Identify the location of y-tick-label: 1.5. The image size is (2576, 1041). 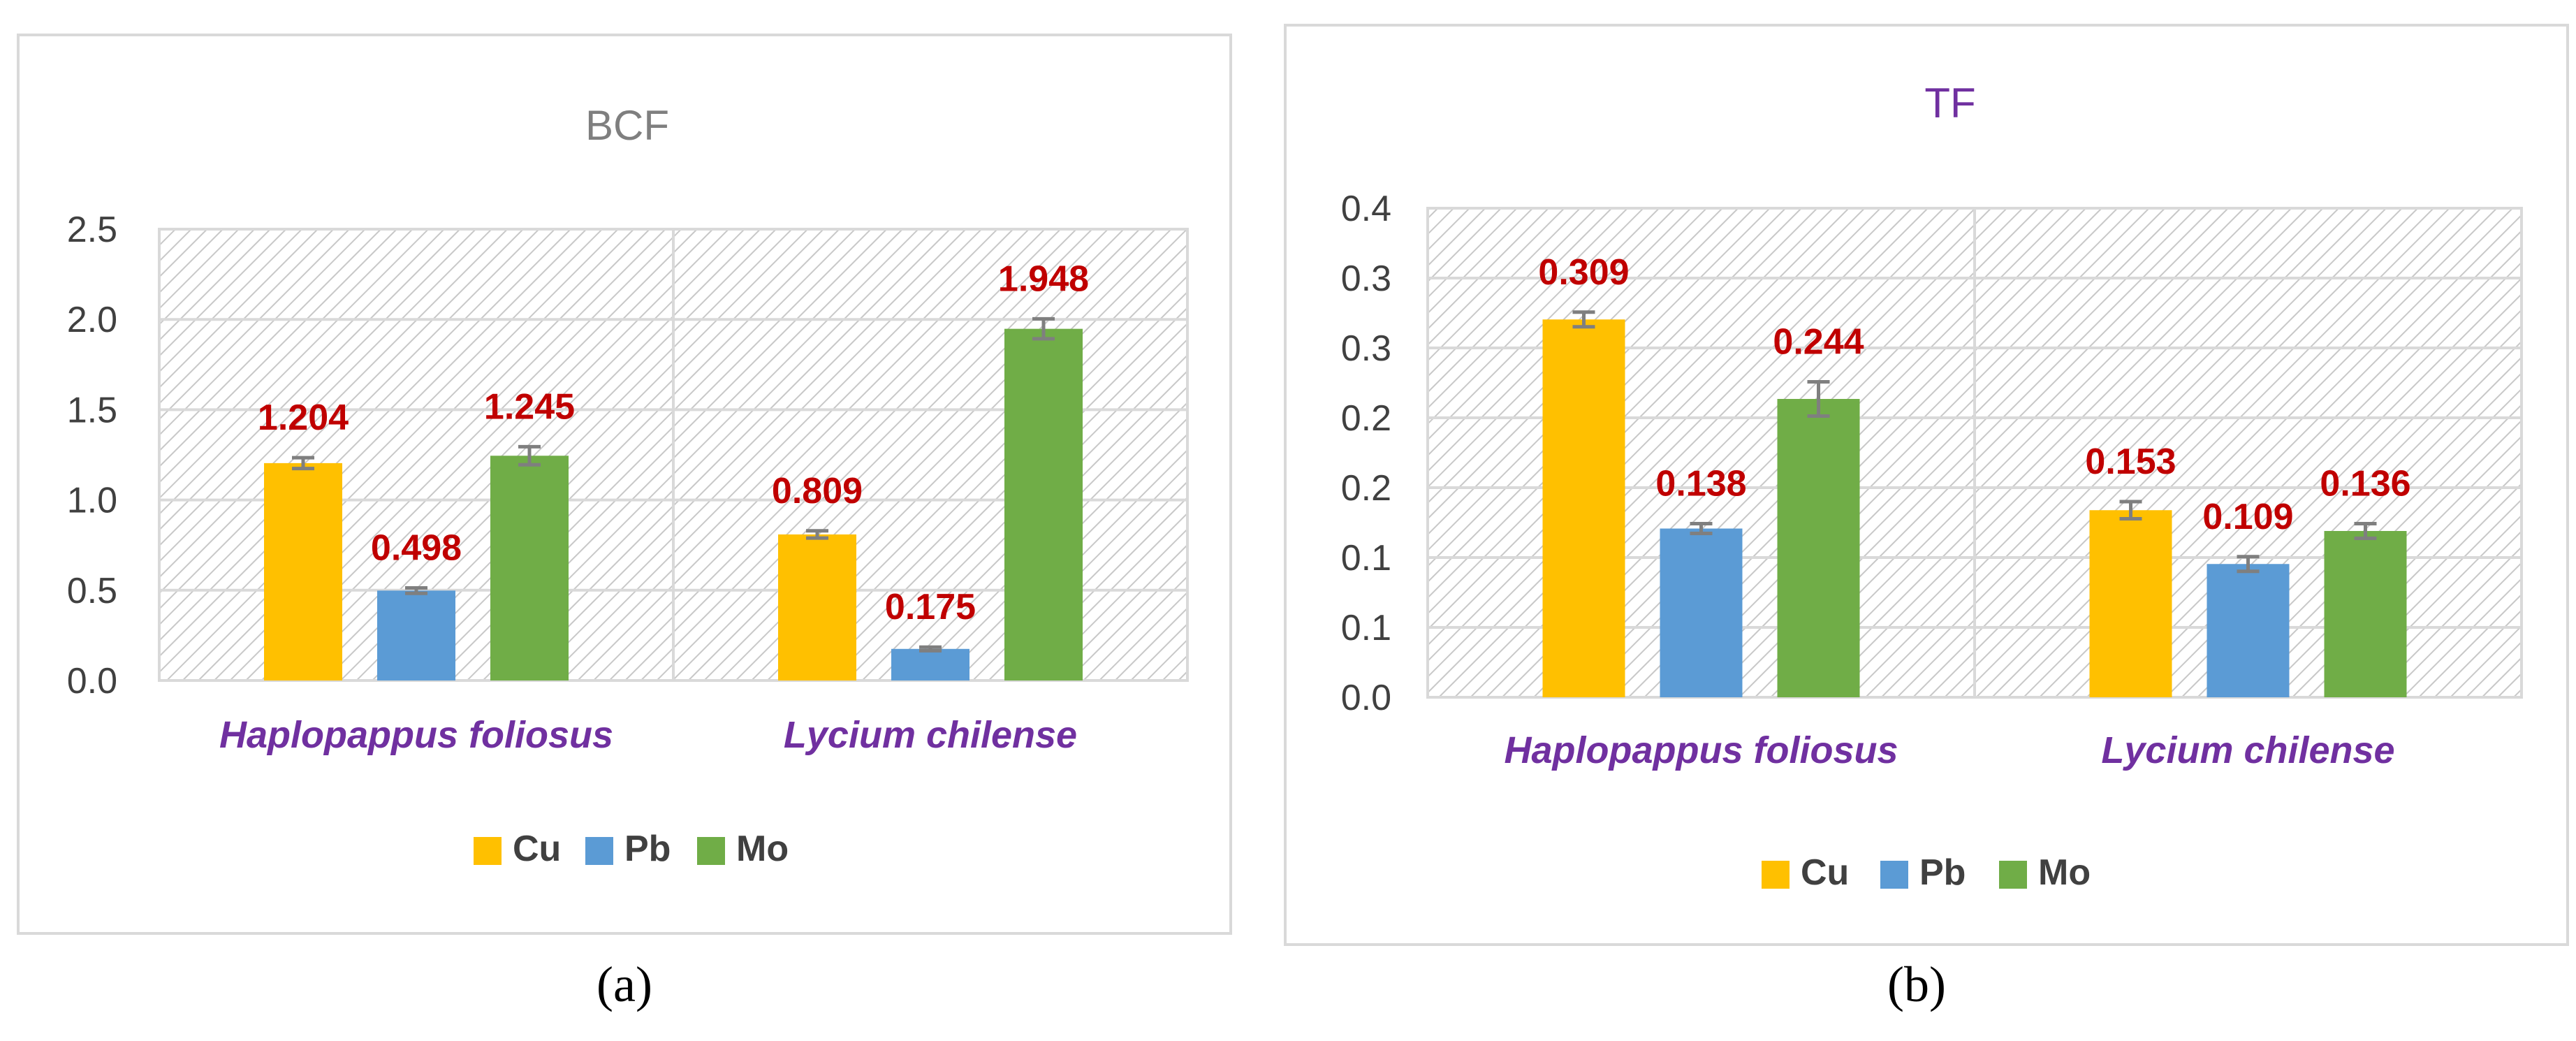
(92, 410).